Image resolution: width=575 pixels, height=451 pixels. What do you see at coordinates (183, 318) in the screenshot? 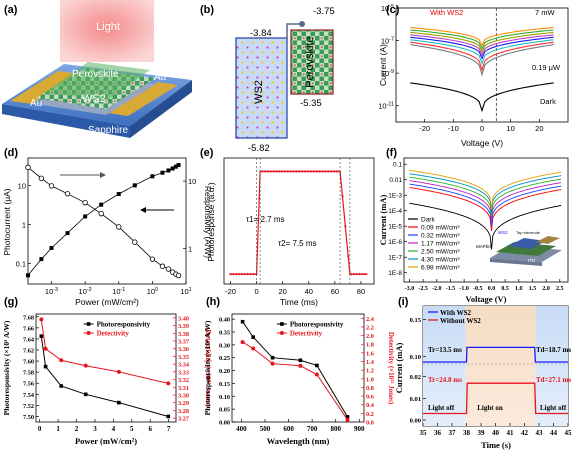
I see `panel-g-ytick-right-label: 3.40` at bounding box center [183, 318].